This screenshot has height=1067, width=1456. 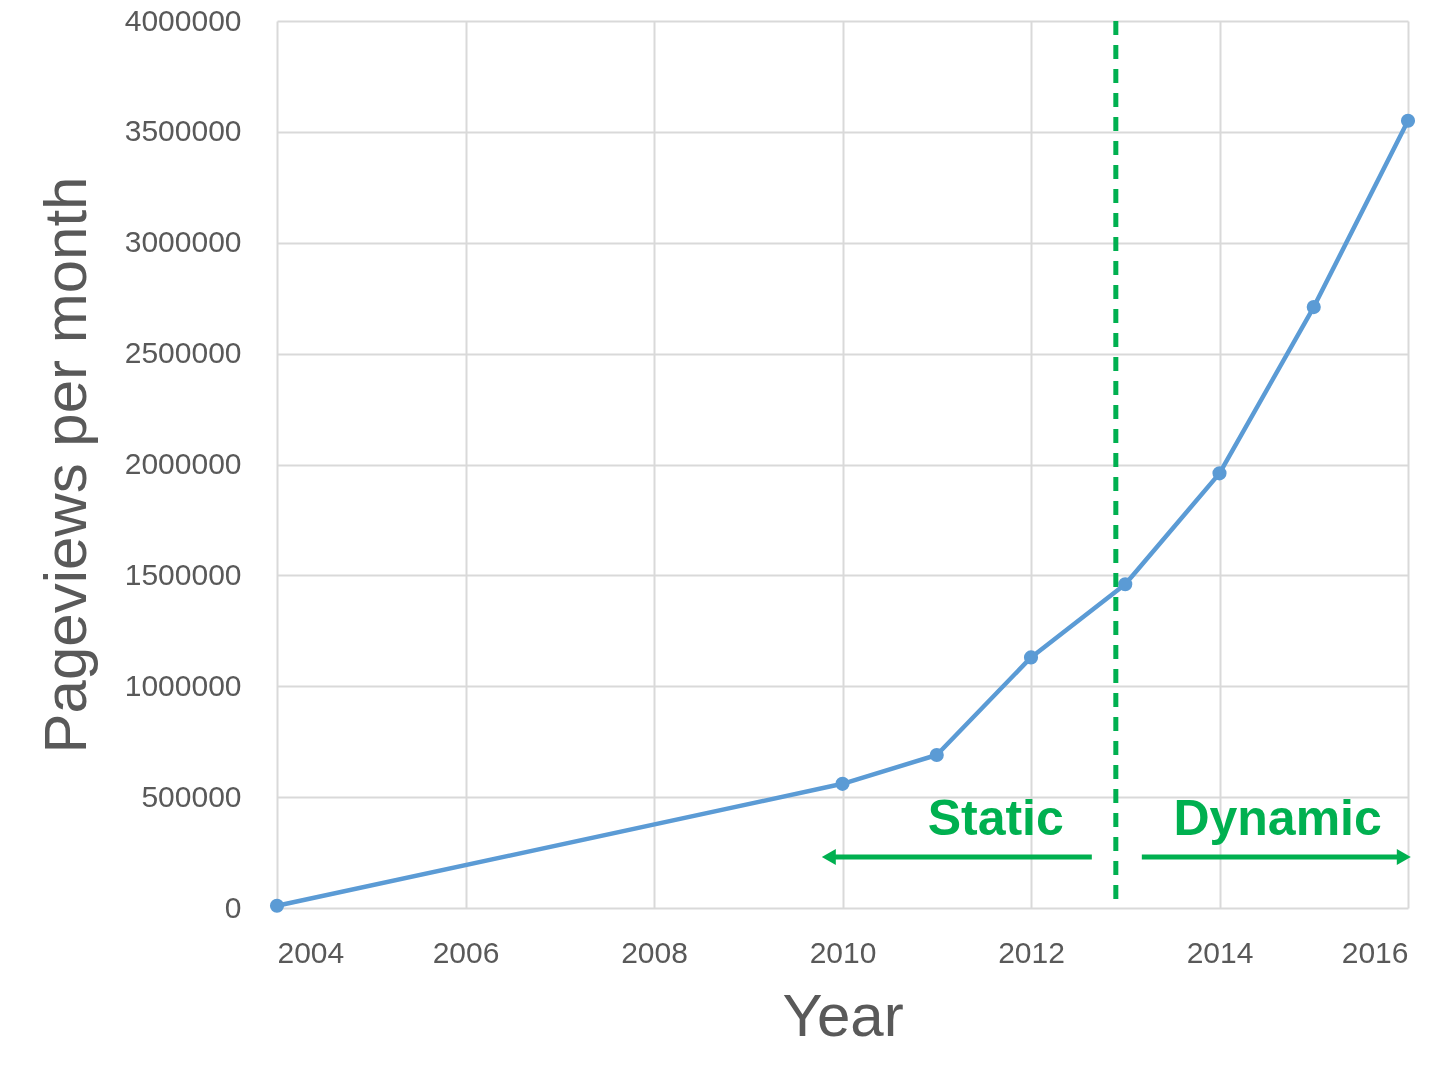 I want to click on y-tick-label: 3500000, so click(x=183, y=131).